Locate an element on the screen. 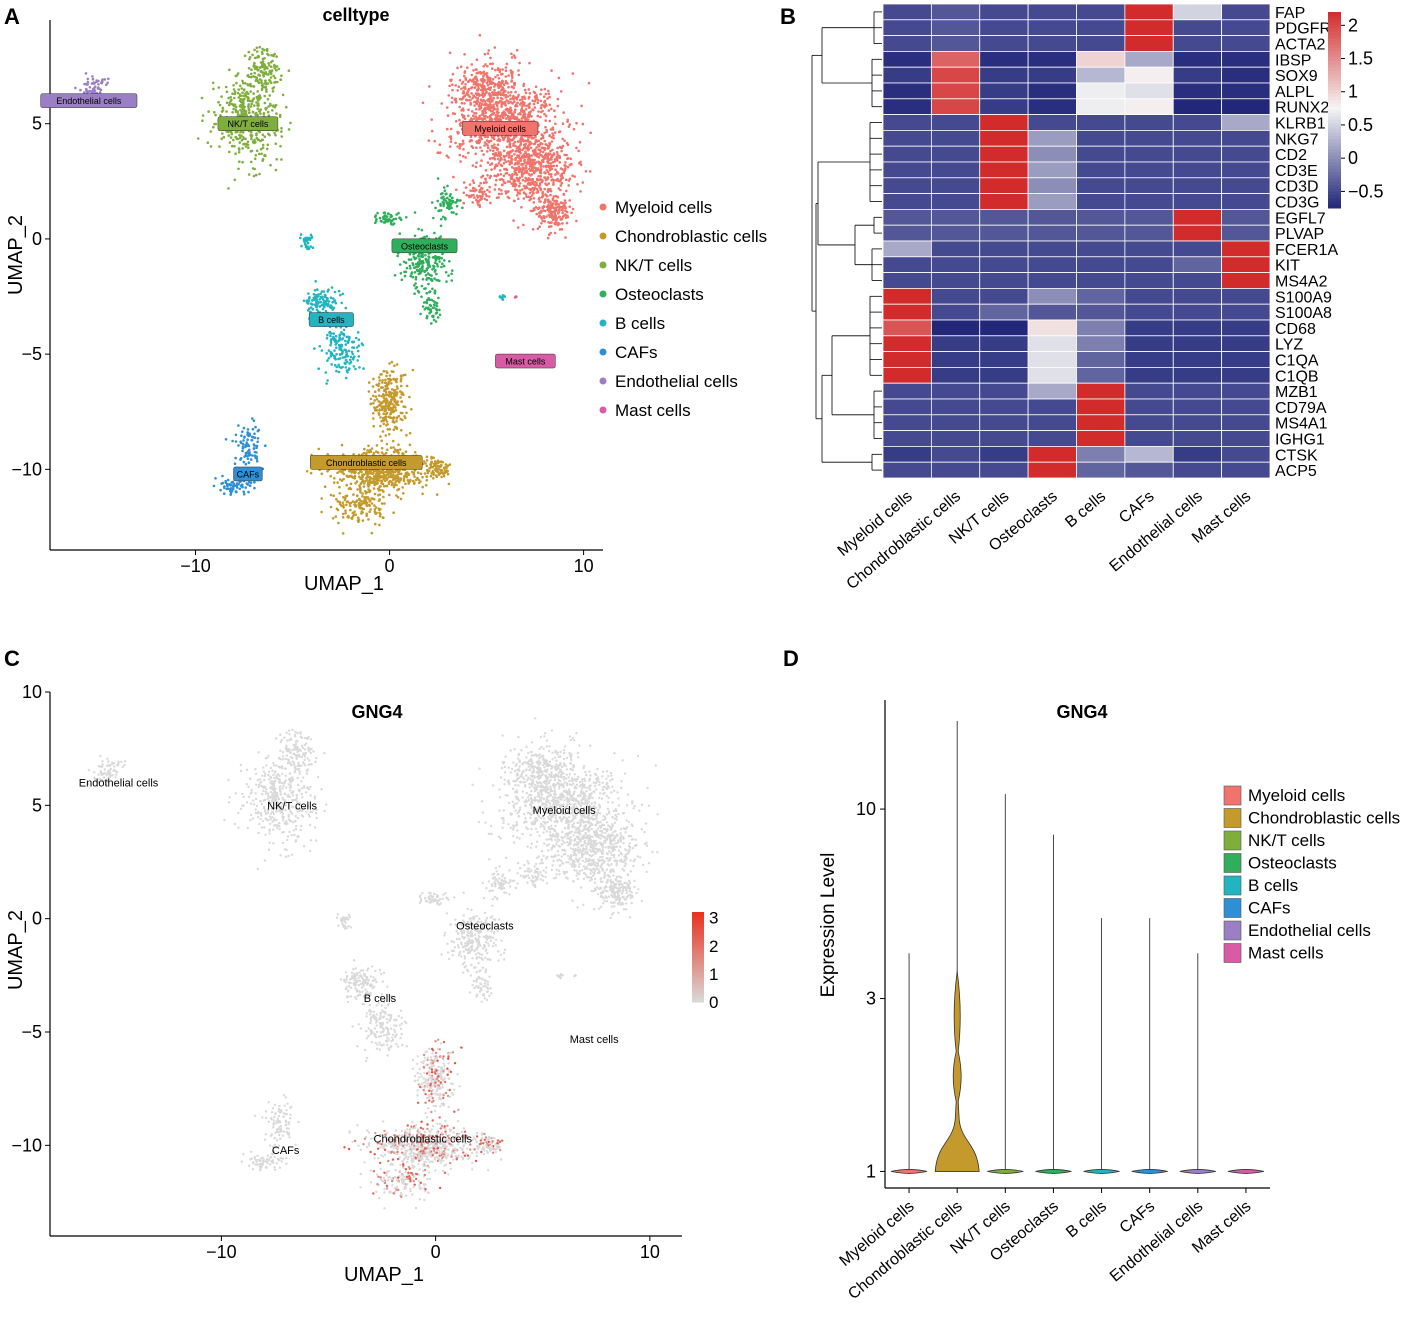  umap-point-endothelial-cells is located at coordinates (88, 82).